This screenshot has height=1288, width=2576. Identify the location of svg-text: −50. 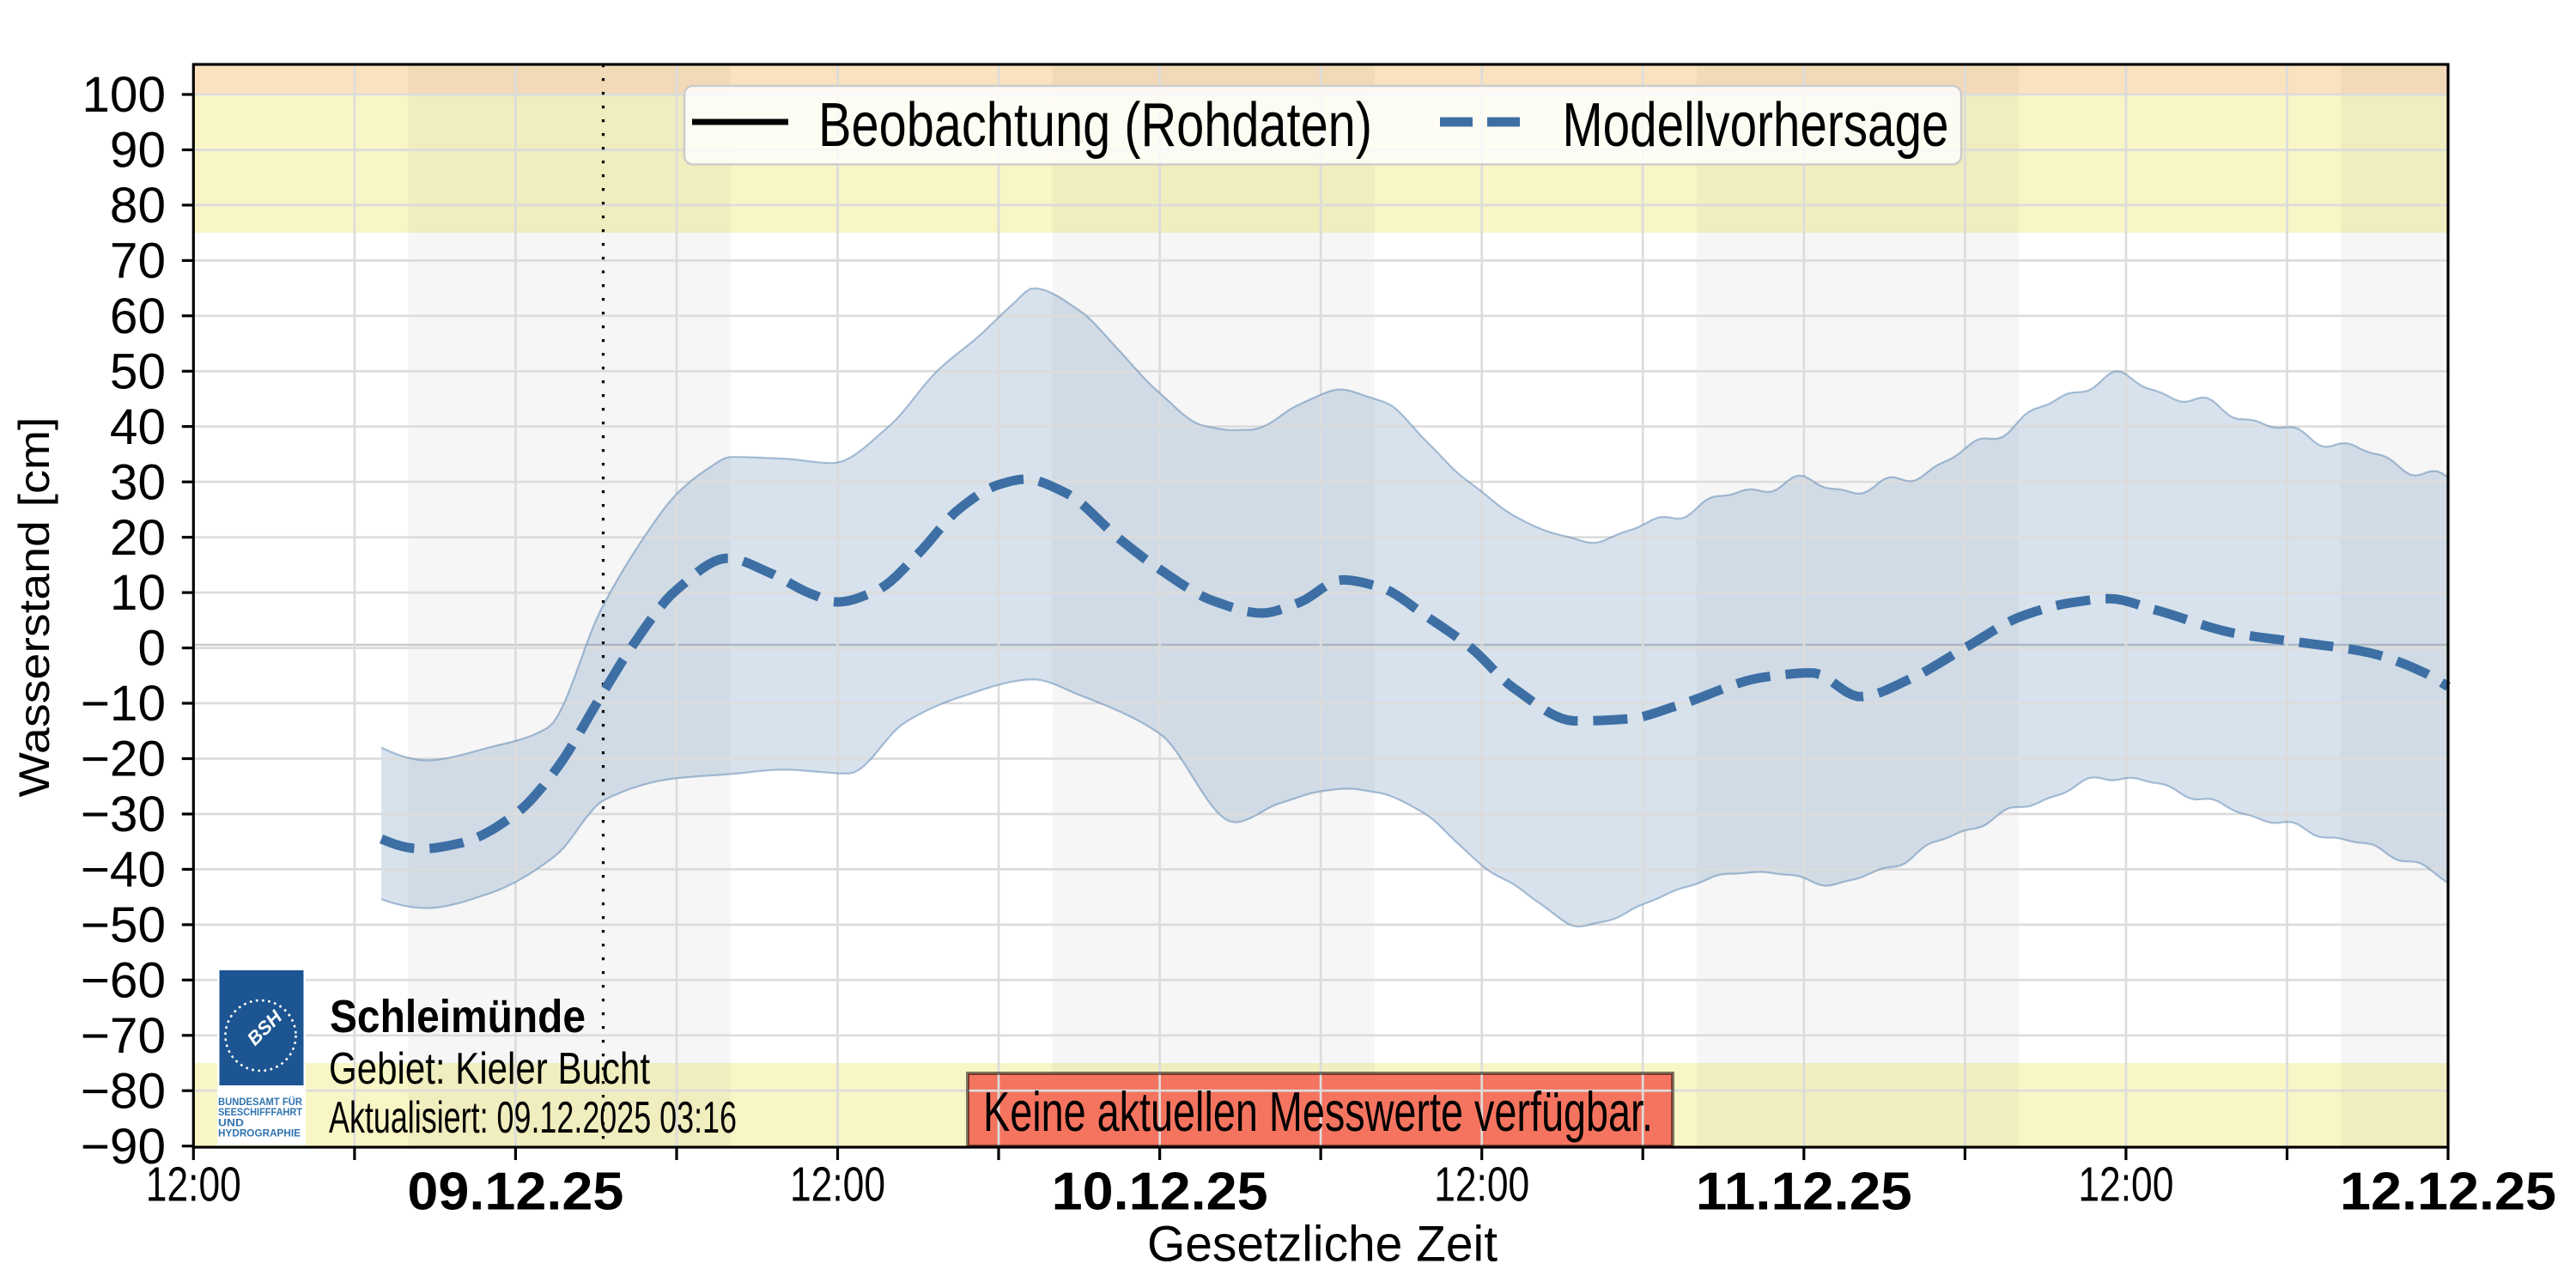
(123, 925).